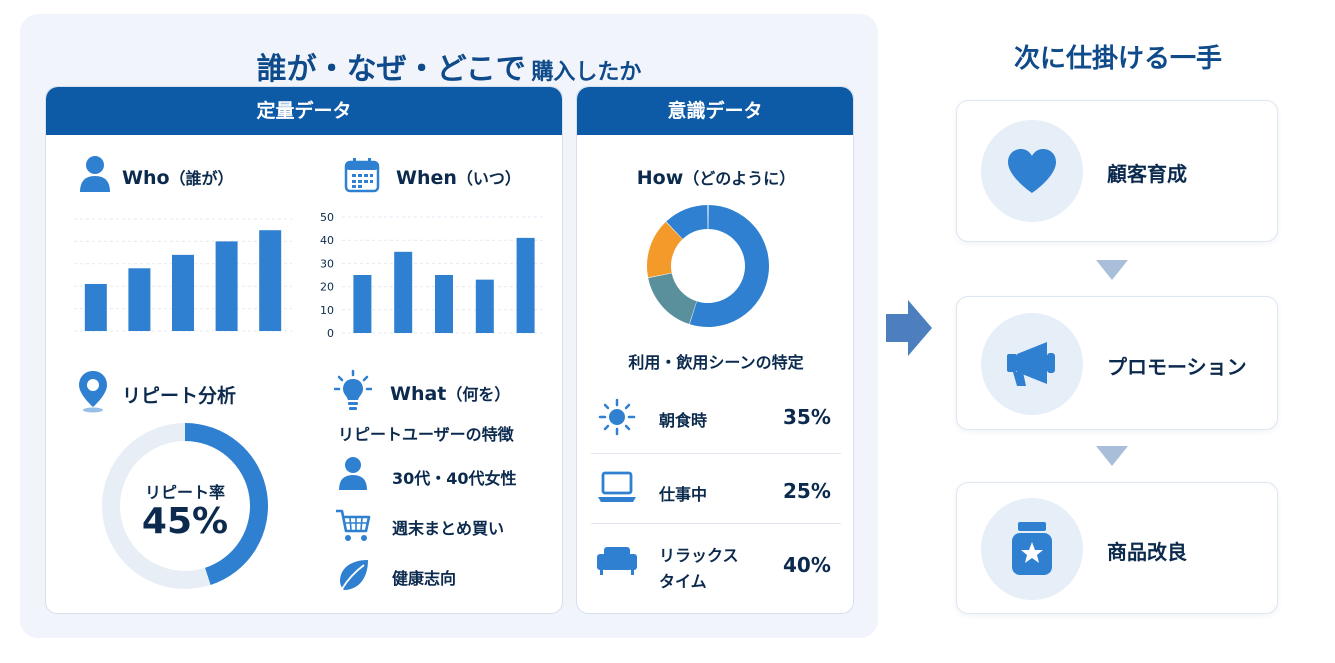 Image resolution: width=1335 pixels, height=663 pixels. I want to click on step-card-1: 顧客育成, so click(1117, 171).